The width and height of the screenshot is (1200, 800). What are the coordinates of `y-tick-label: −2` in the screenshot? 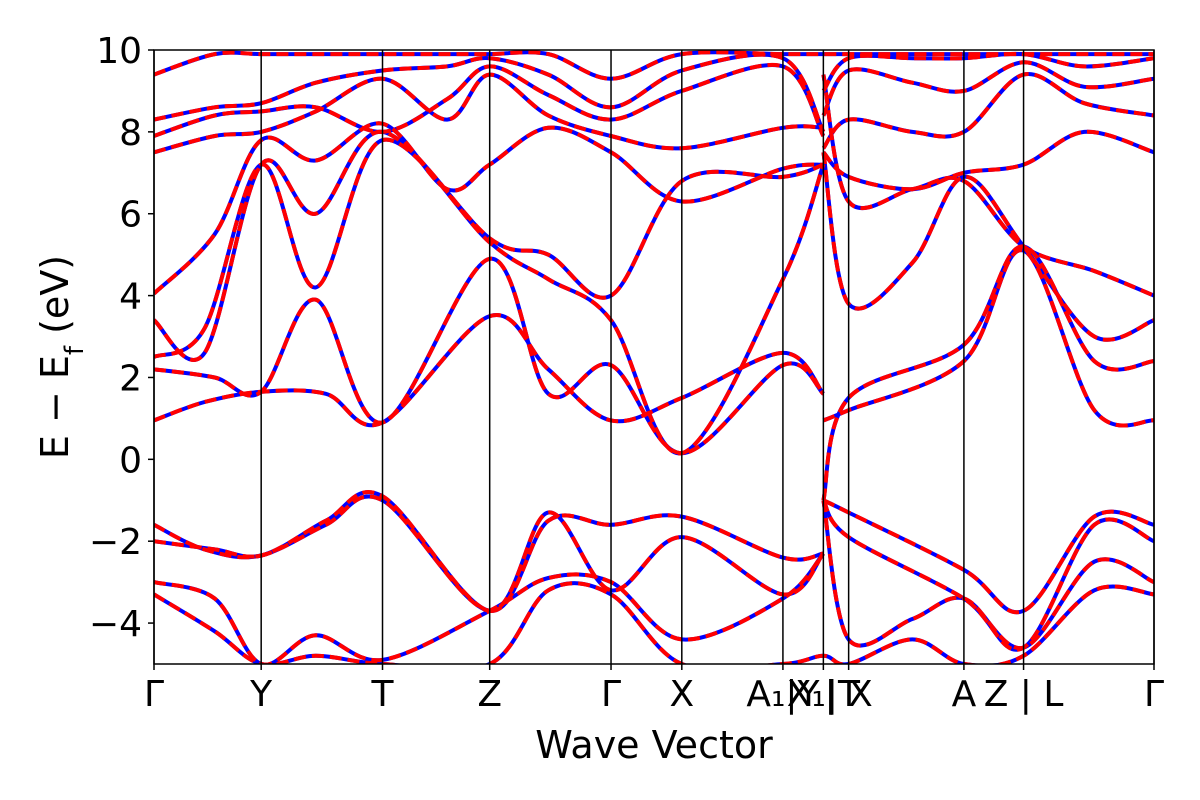 It's located at (115, 542).